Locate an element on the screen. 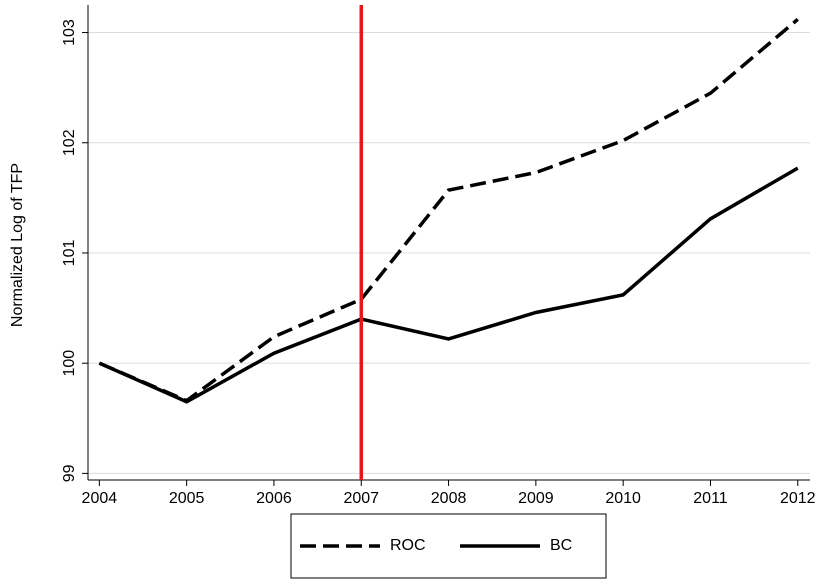 The width and height of the screenshot is (824, 585). y-tick-label: 102 is located at coordinates (69, 142).